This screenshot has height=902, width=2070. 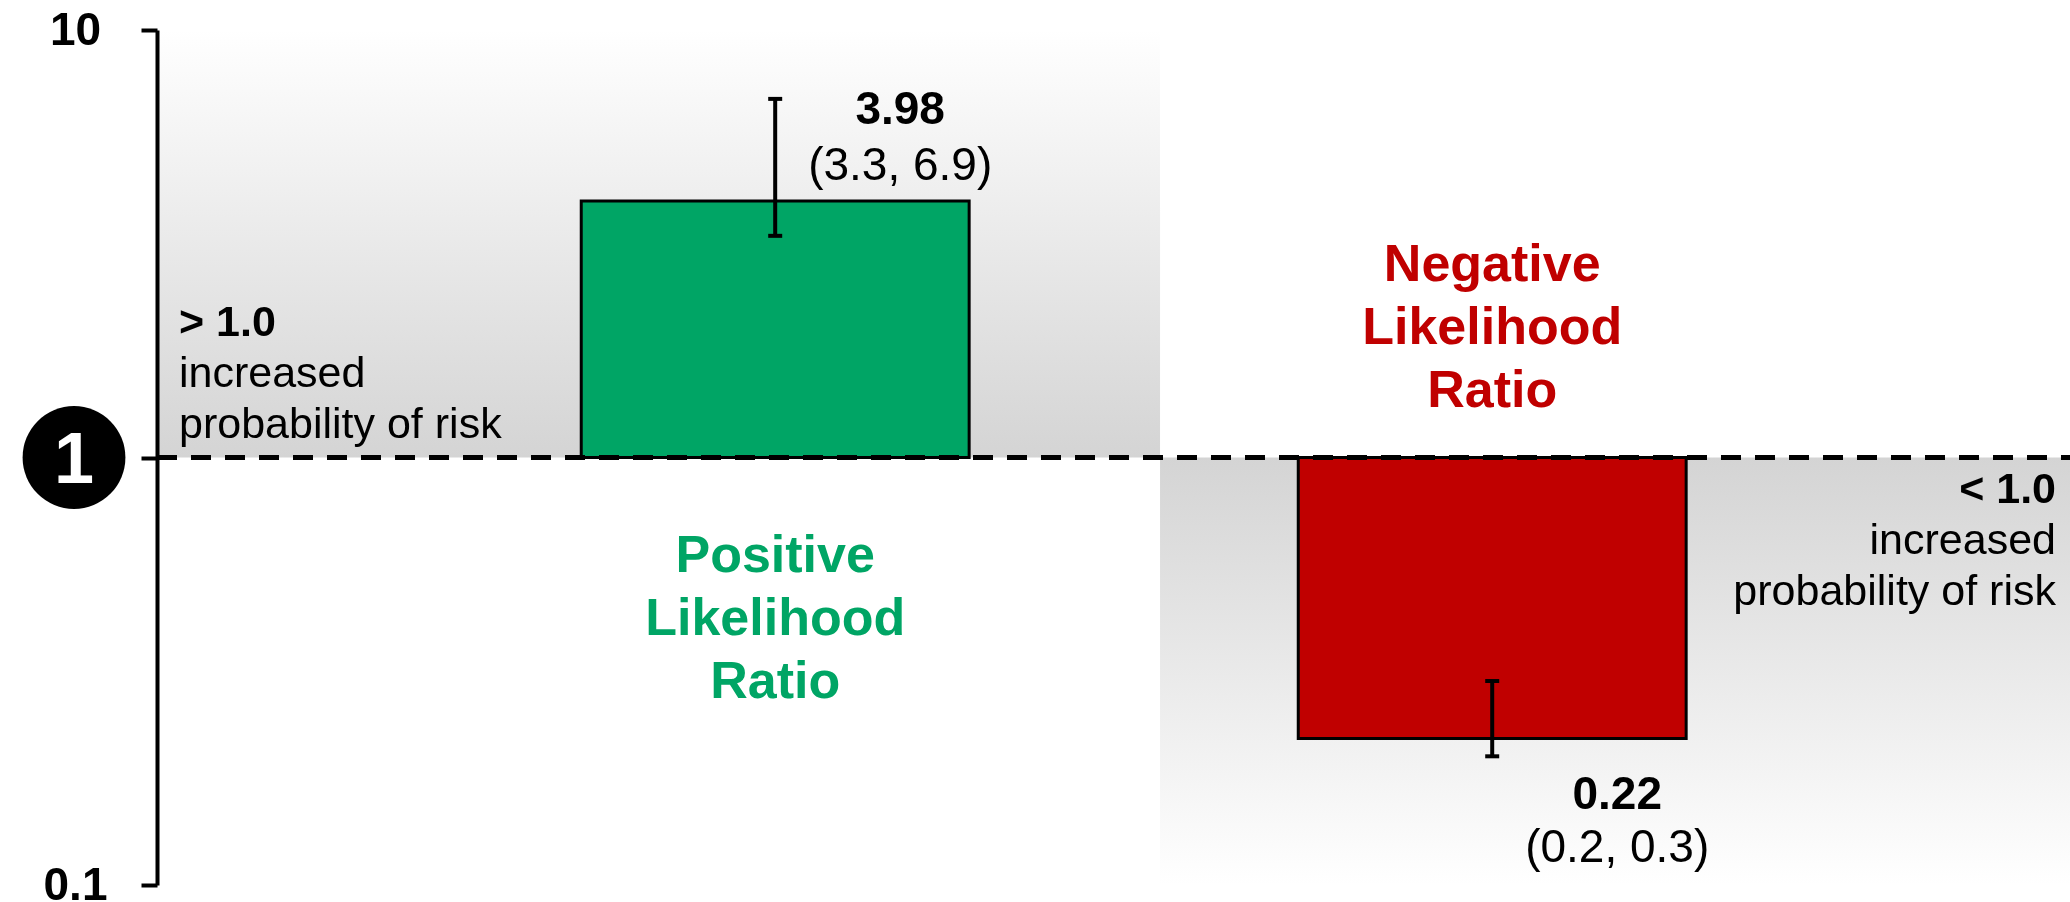 I want to click on ref-line-label: 1, so click(x=74, y=457).